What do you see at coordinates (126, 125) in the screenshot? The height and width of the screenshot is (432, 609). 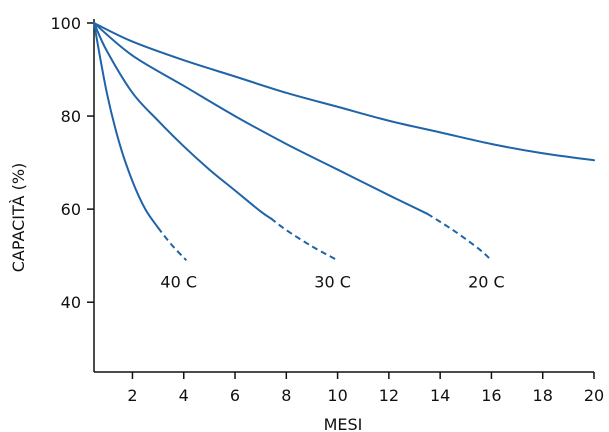 I see `series-line-40-c` at bounding box center [126, 125].